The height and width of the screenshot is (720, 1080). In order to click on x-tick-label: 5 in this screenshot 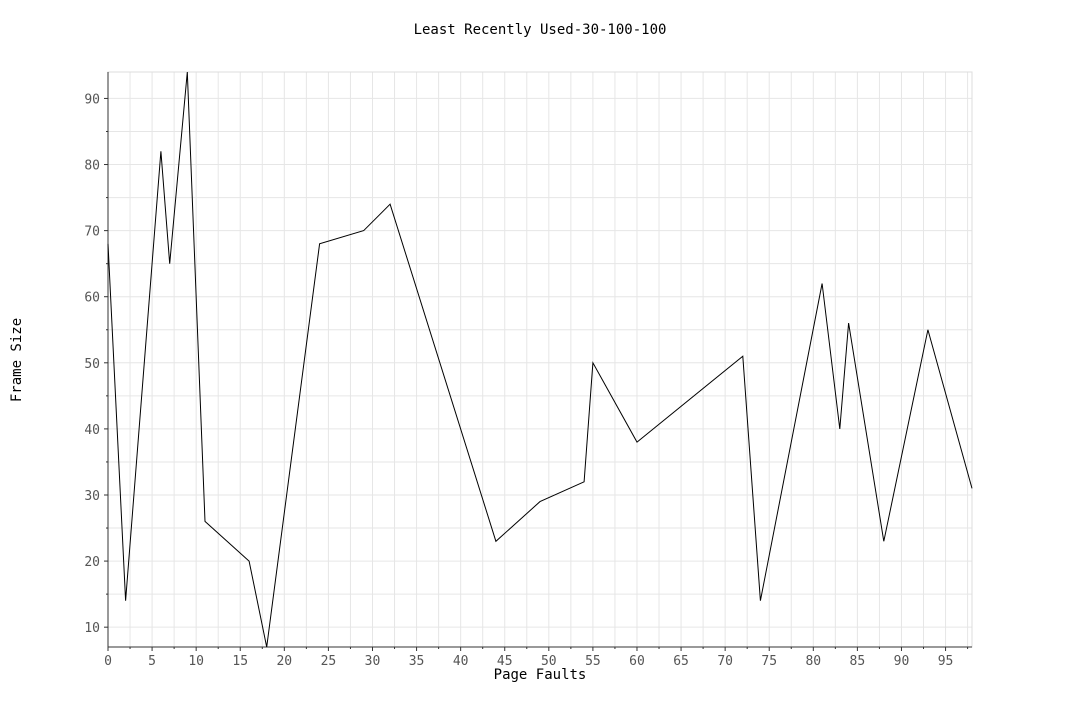, I will do `click(152, 661)`.